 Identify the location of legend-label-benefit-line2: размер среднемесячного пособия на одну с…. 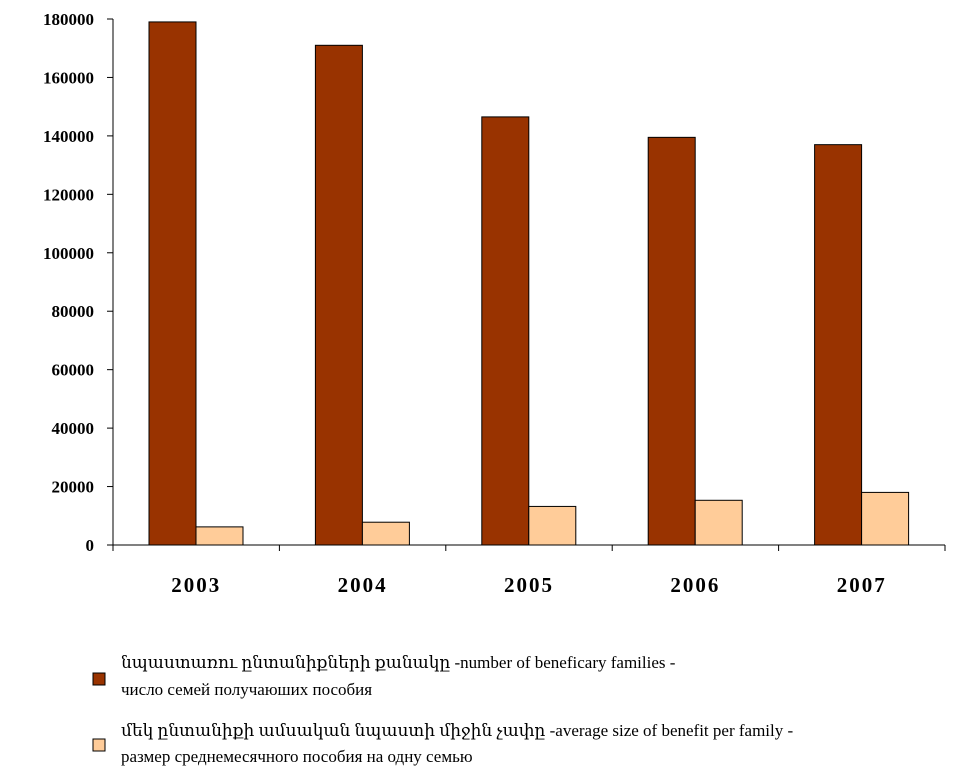
(297, 756).